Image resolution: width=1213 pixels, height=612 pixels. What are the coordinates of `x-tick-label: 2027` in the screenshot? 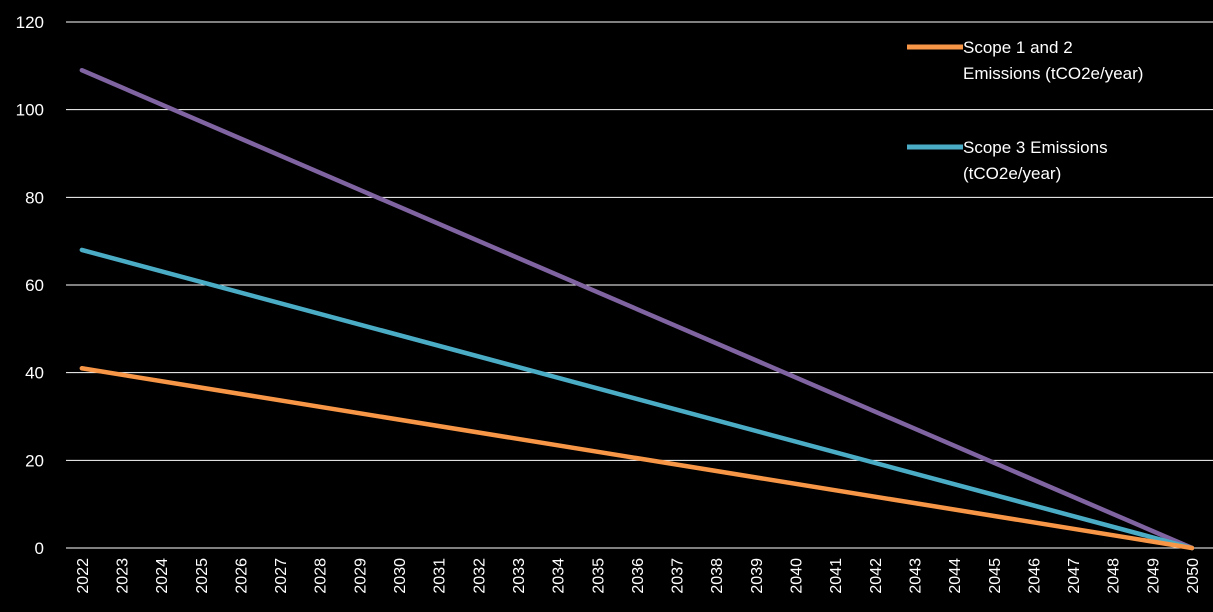 It's located at (281, 576).